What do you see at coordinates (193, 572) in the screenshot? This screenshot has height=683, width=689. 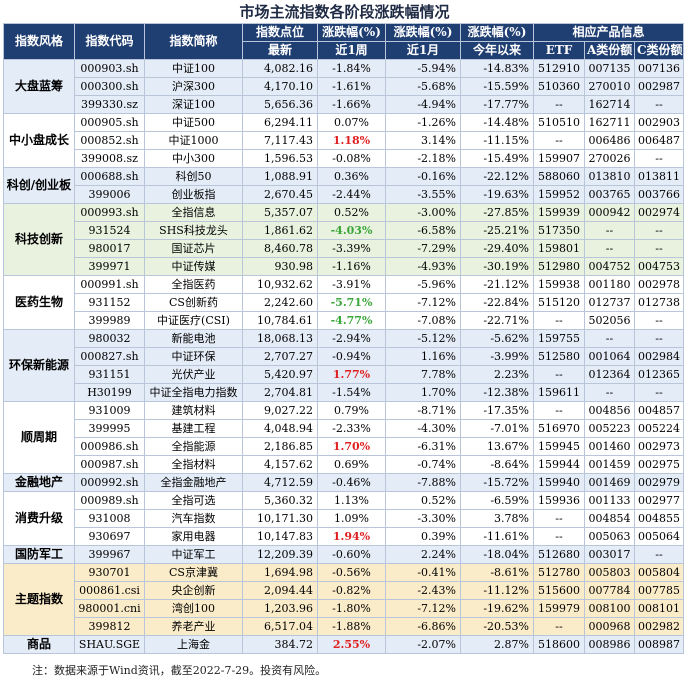 I see `index-name-cell: CS京津冀` at bounding box center [193, 572].